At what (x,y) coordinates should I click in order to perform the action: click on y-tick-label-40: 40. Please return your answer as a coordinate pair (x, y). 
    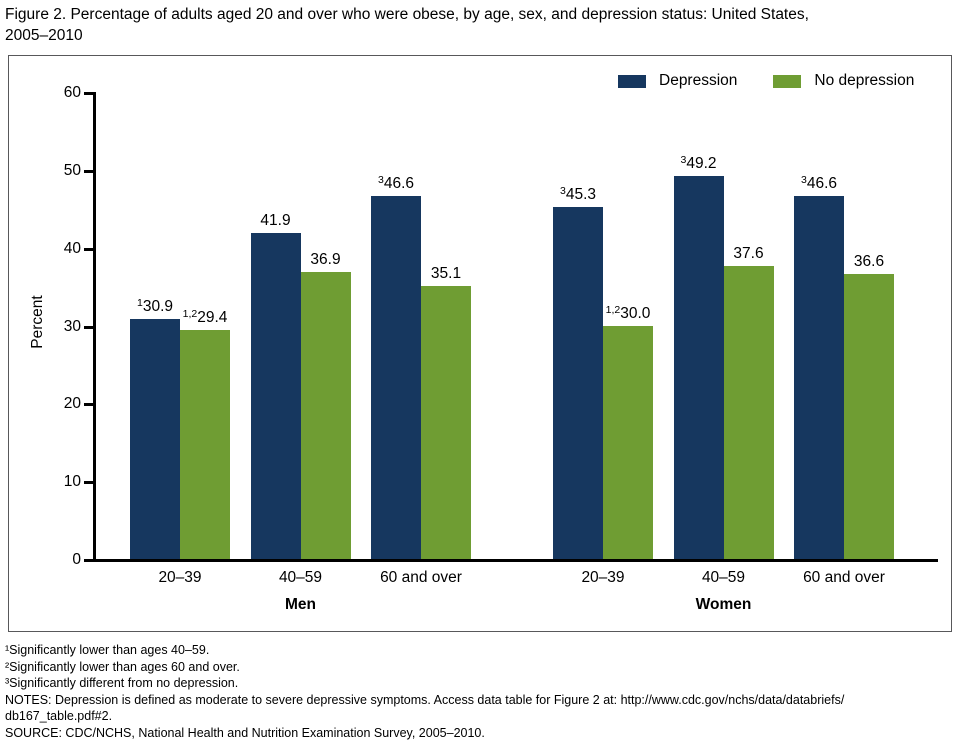
    Looking at the image, I should click on (72, 248).